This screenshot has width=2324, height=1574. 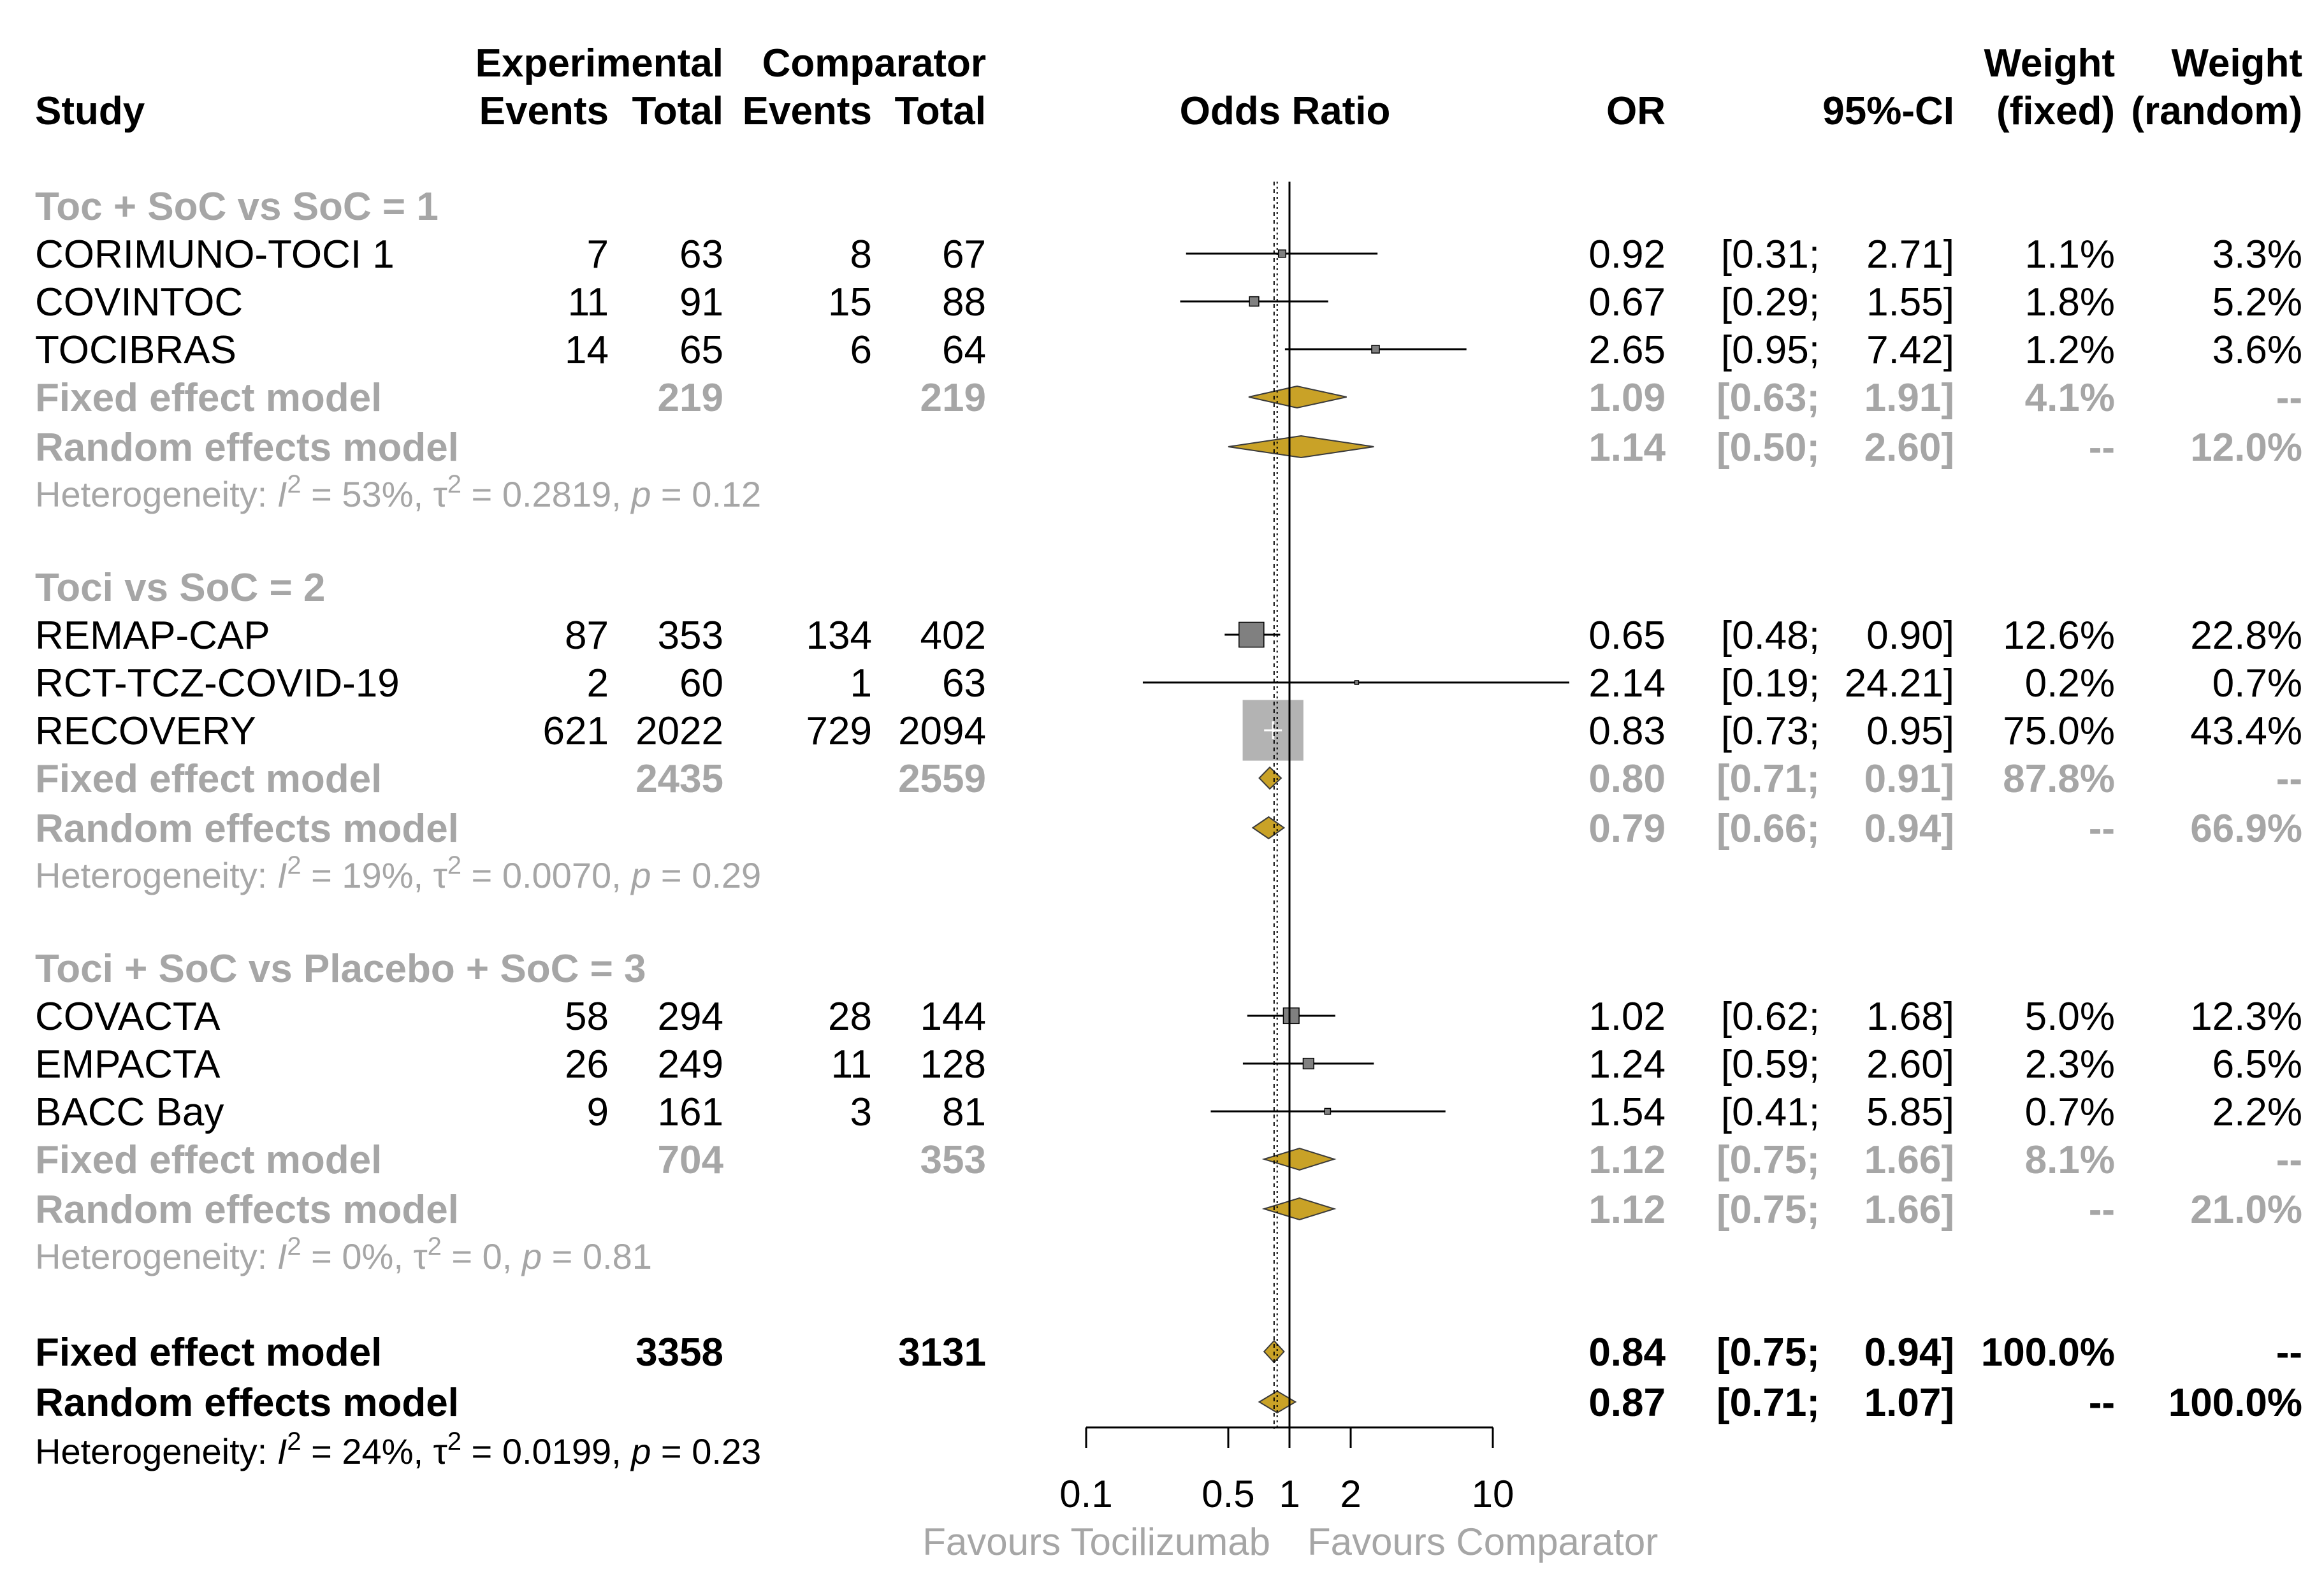 I want to click on model-odds-ratio: 0.80, so click(x=1627, y=779).